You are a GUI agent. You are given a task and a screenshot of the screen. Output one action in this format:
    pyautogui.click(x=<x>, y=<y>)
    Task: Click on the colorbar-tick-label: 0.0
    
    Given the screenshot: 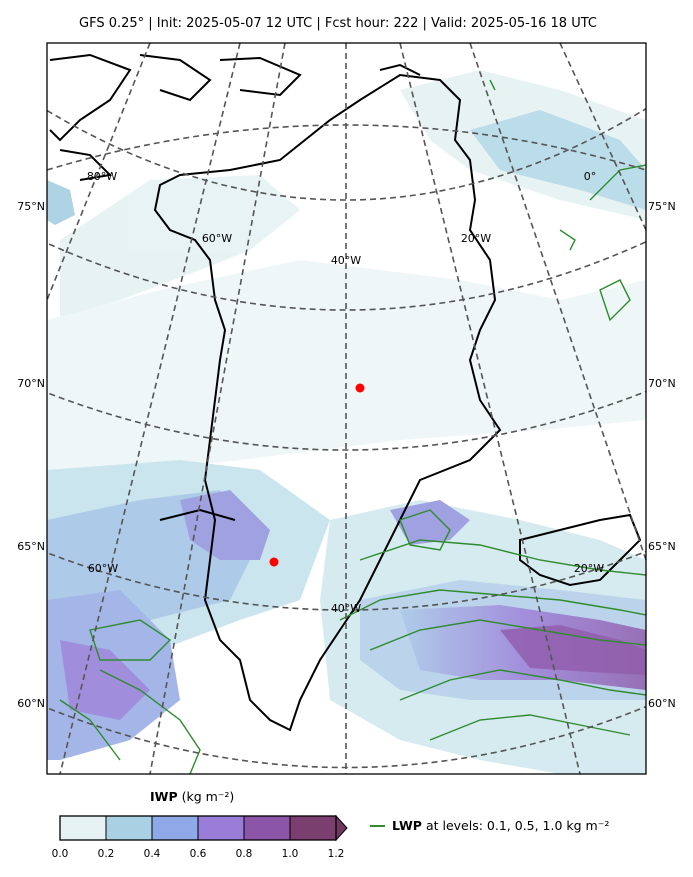 What is the action you would take?
    pyautogui.click(x=60, y=854)
    